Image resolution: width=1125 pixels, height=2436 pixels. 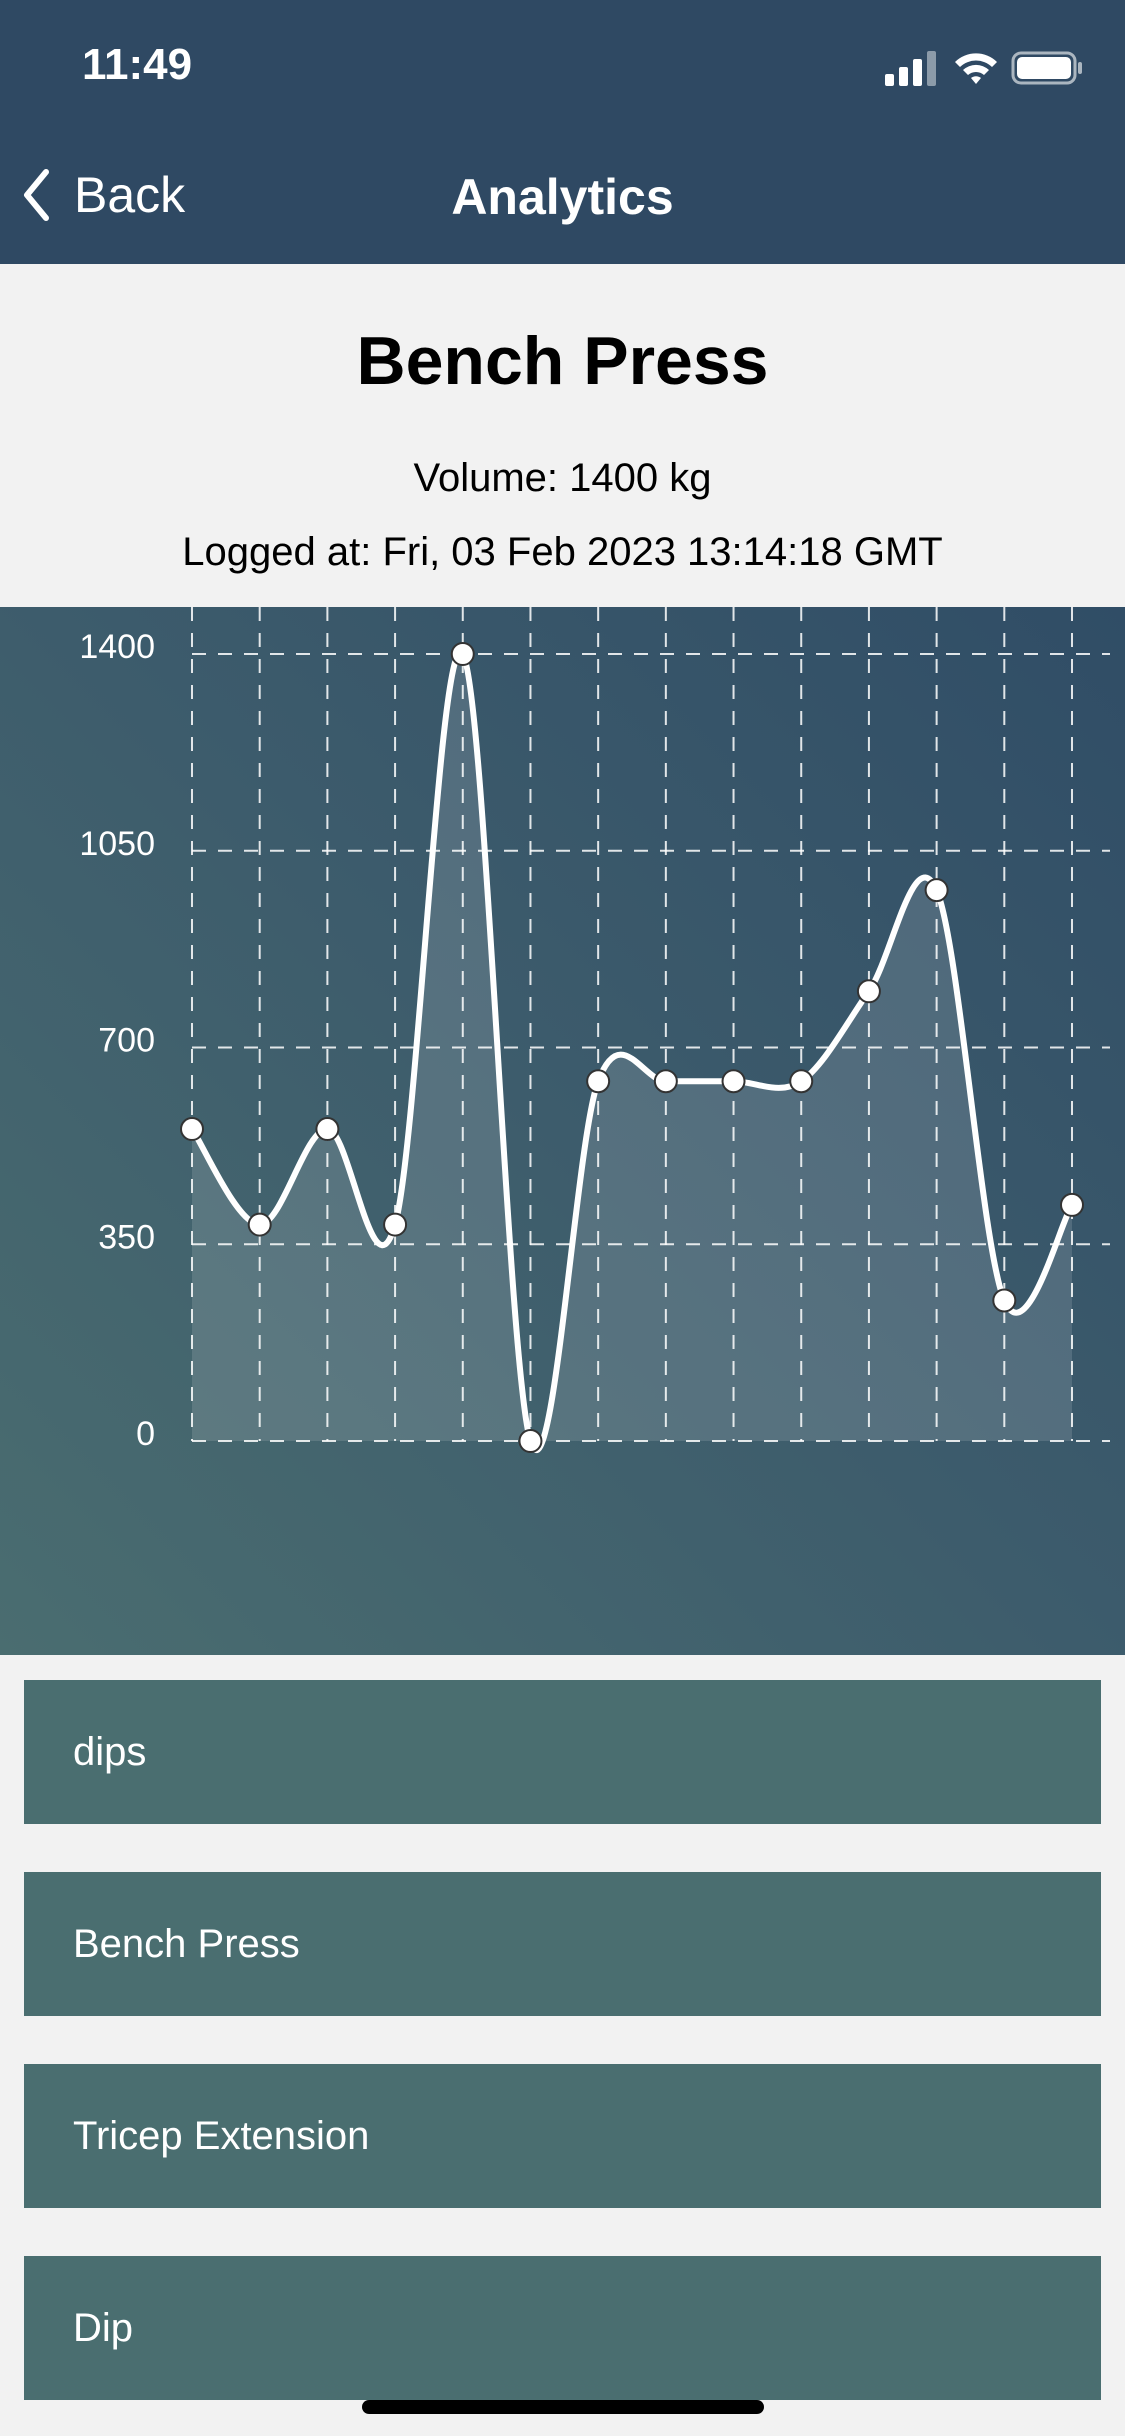 What do you see at coordinates (562, 132) in the screenshot?
I see `header: 11:49 Back Analytics` at bounding box center [562, 132].